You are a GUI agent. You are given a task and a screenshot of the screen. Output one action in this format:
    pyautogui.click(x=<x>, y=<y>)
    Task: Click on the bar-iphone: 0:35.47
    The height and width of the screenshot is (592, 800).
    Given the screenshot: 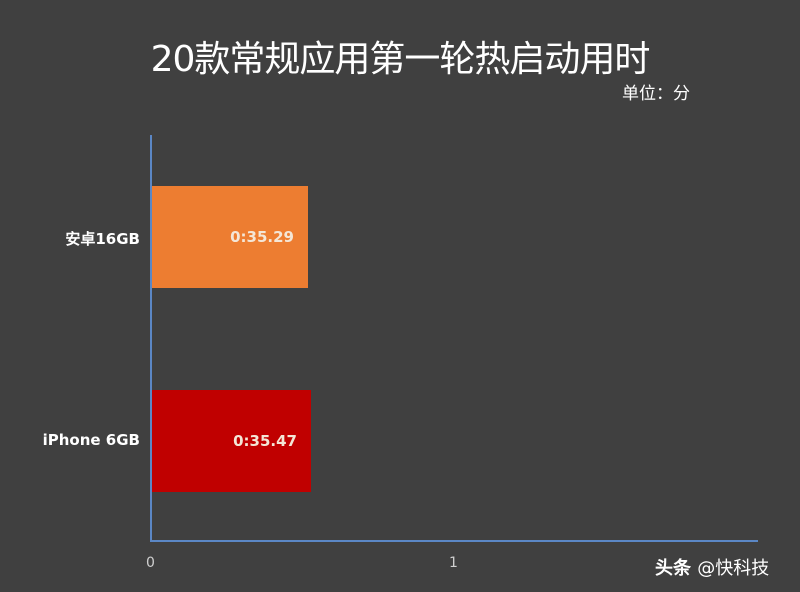 What is the action you would take?
    pyautogui.click(x=231, y=441)
    